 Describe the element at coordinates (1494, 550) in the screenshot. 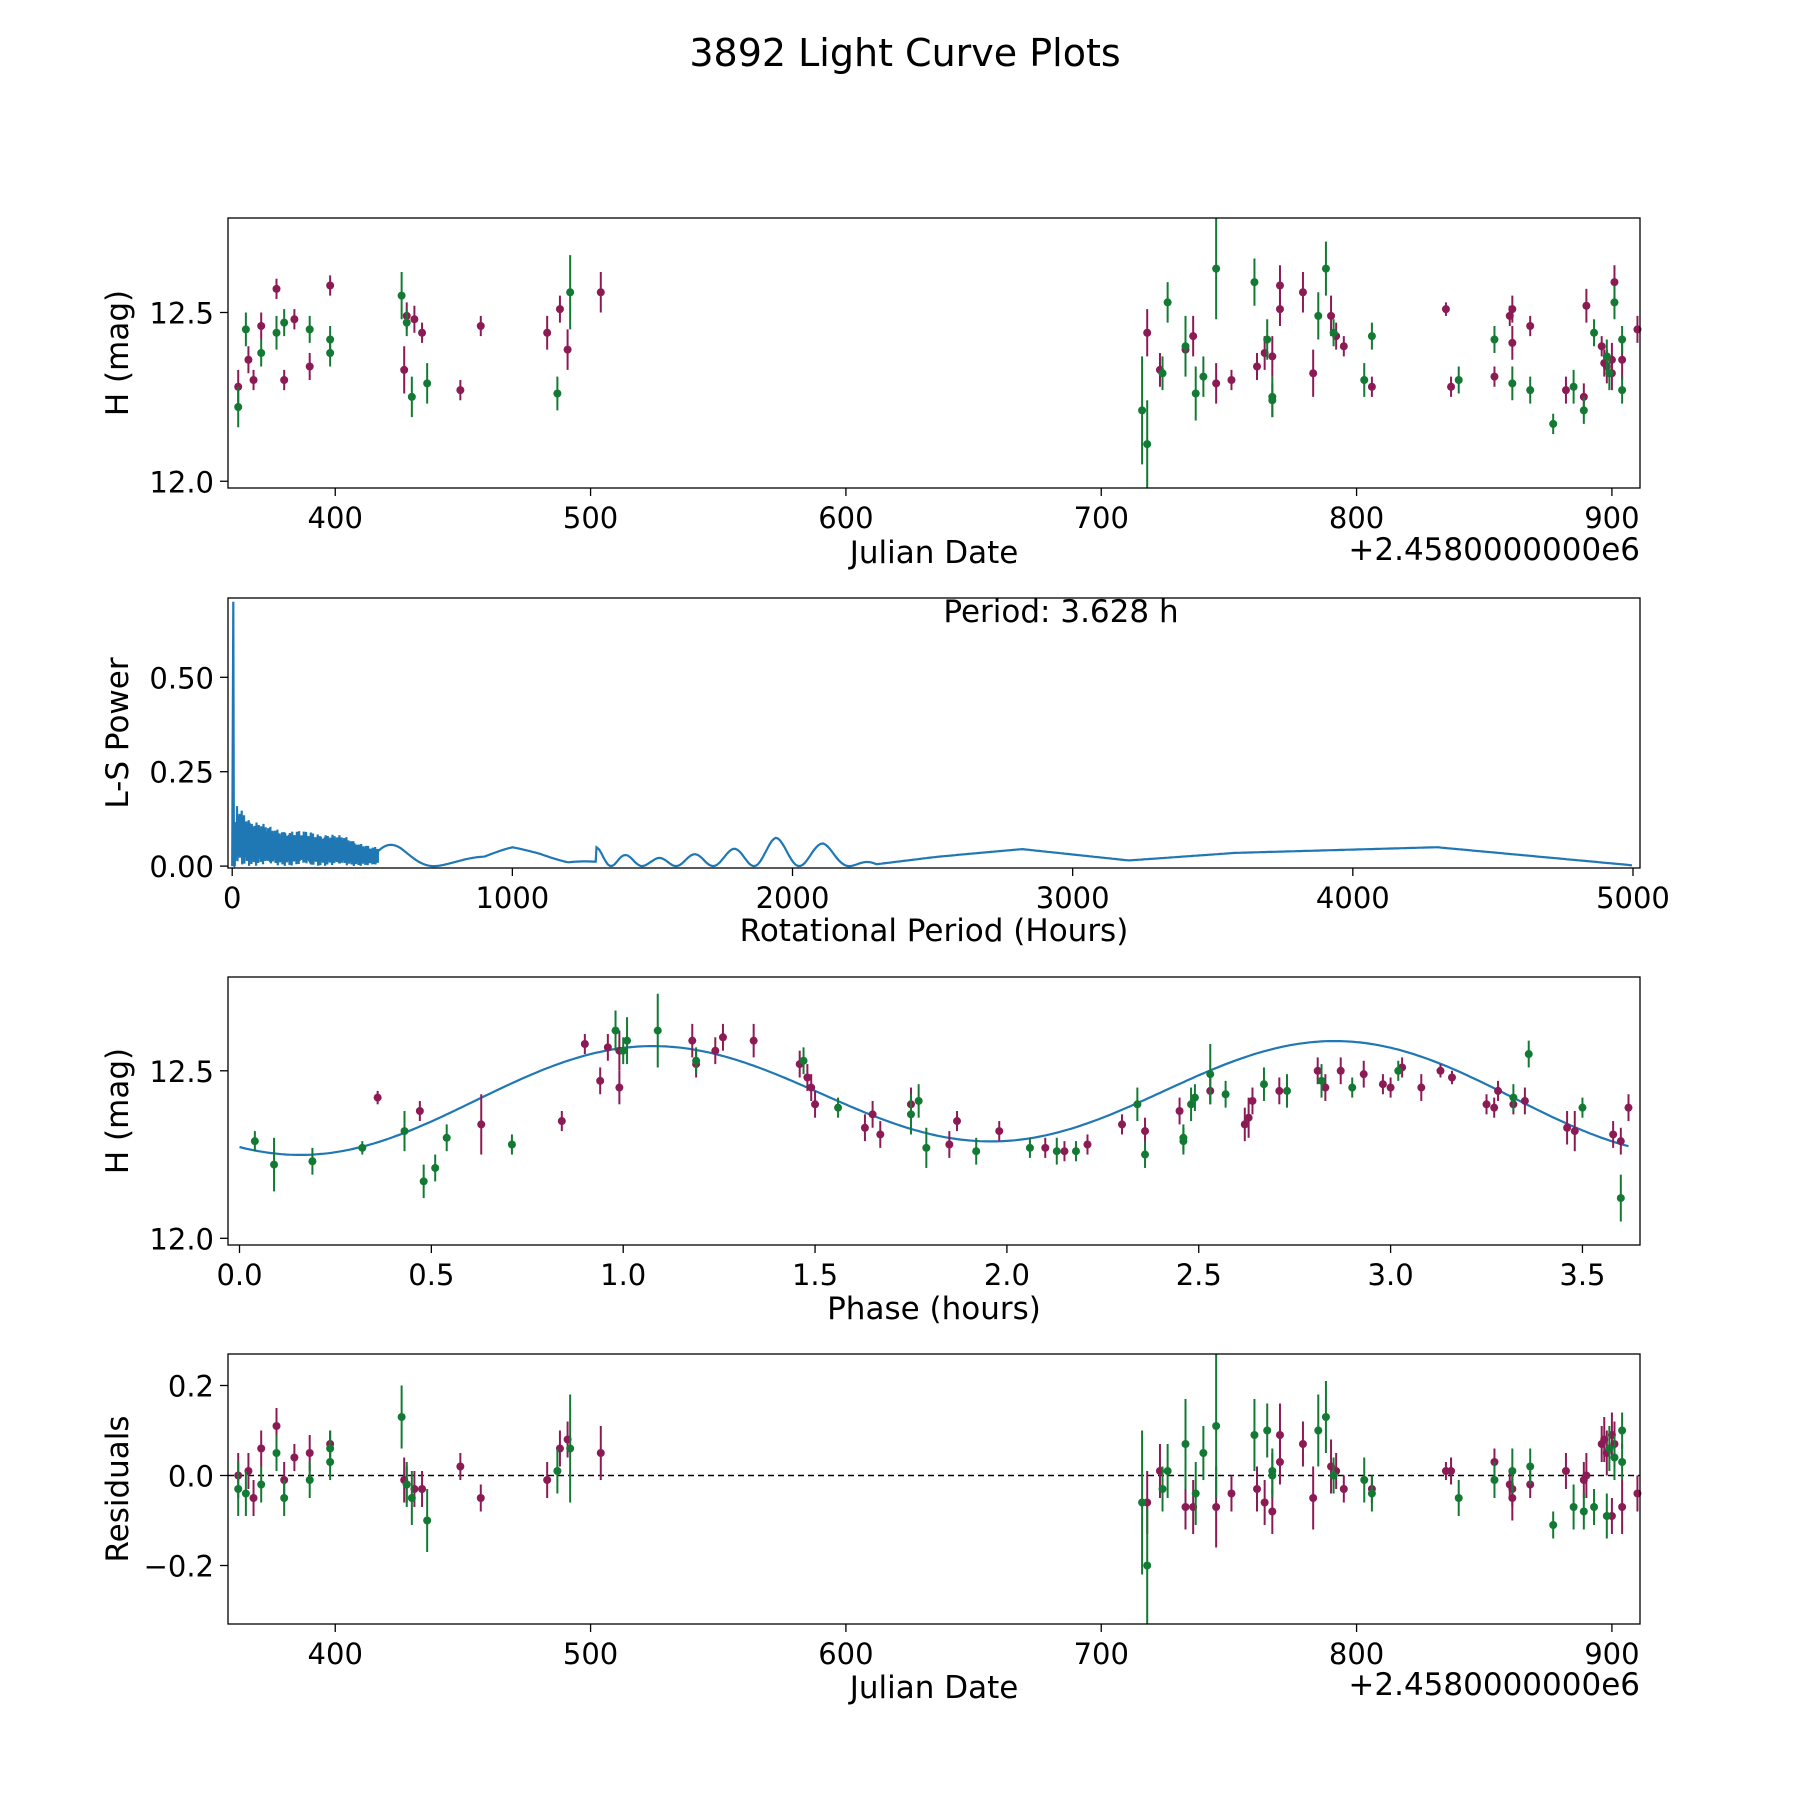

I see `light-curve-offset-text: +2.4580000000e6` at that location.